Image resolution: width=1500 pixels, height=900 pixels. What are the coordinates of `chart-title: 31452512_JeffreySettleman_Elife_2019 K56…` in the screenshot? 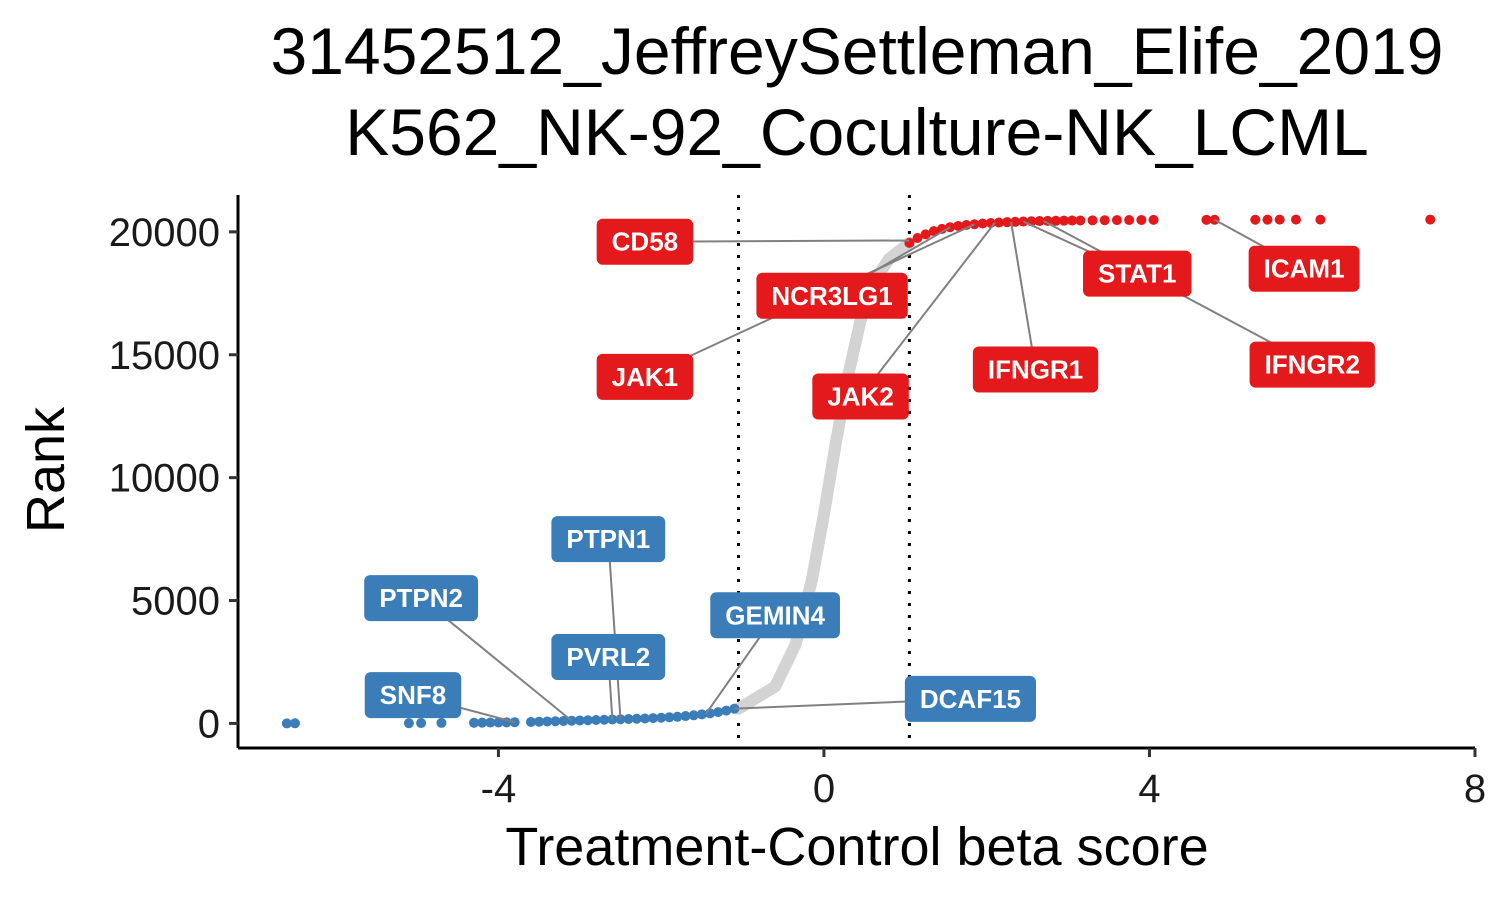 It's located at (856, 91).